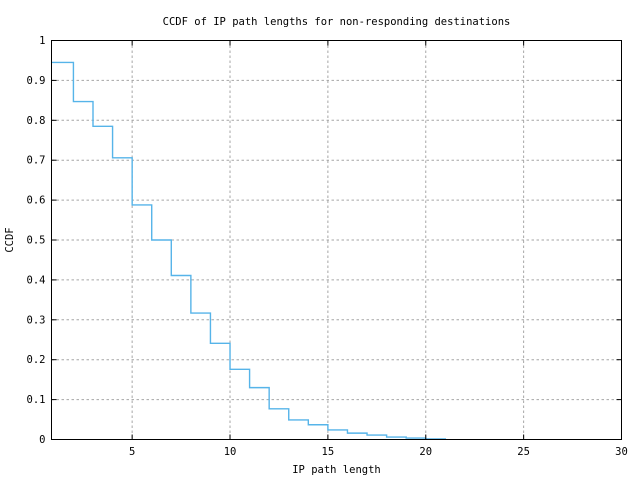 Image resolution: width=640 pixels, height=480 pixels. What do you see at coordinates (36, 161) in the screenshot?
I see `y-tick-label: 0.7` at bounding box center [36, 161].